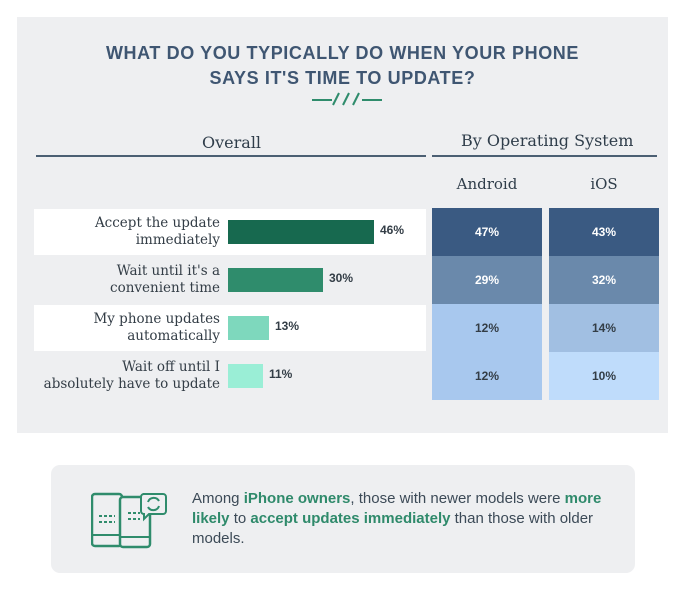 This screenshot has height=595, width=685. Describe the element at coordinates (487, 280) in the screenshot. I see `android-cell: 29%` at that location.